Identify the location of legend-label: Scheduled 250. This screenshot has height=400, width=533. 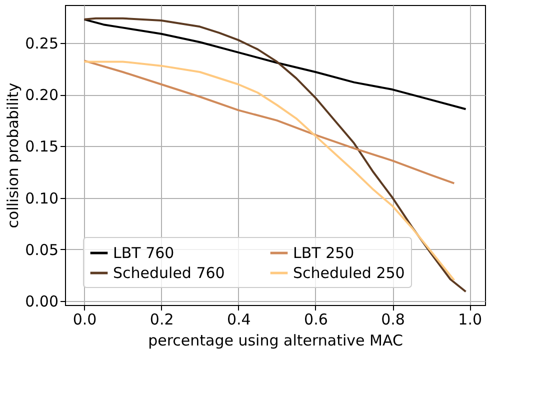
(349, 273).